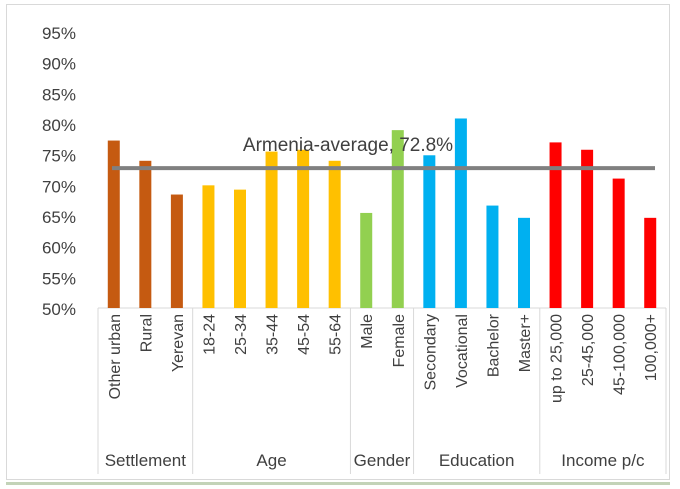 The height and width of the screenshot is (489, 680). I want to click on y-tick-label: 50%, so click(59, 309).